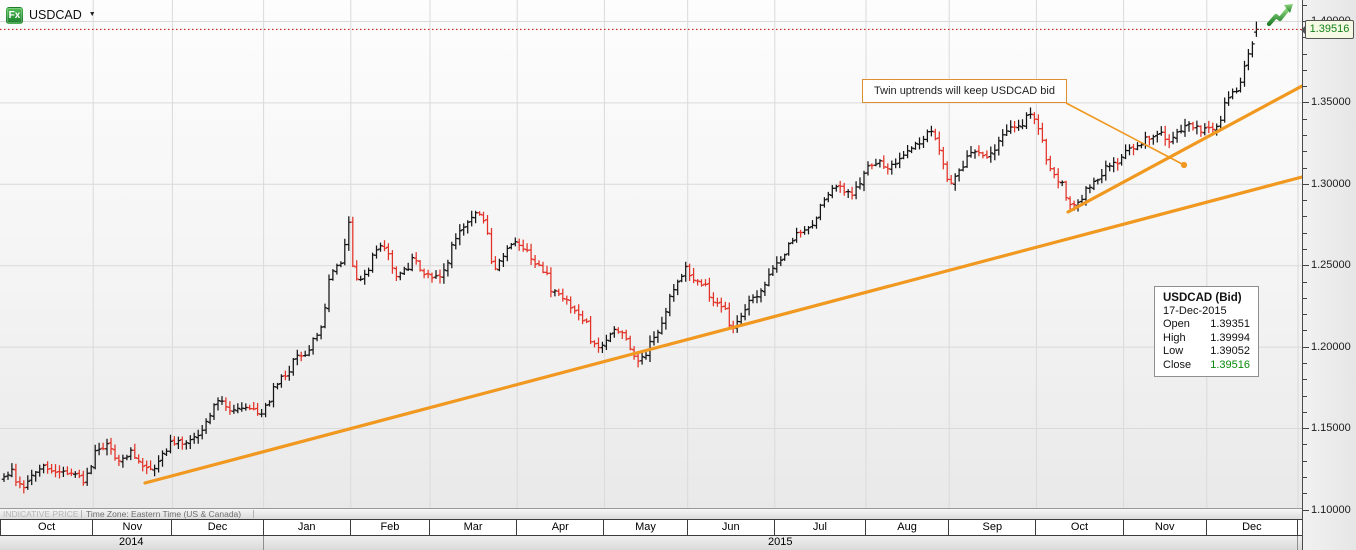 This screenshot has width=1356, height=550. What do you see at coordinates (164, 514) in the screenshot?
I see `timezone-label: Time Zone: Eastern Time (US & Canada)` at bounding box center [164, 514].